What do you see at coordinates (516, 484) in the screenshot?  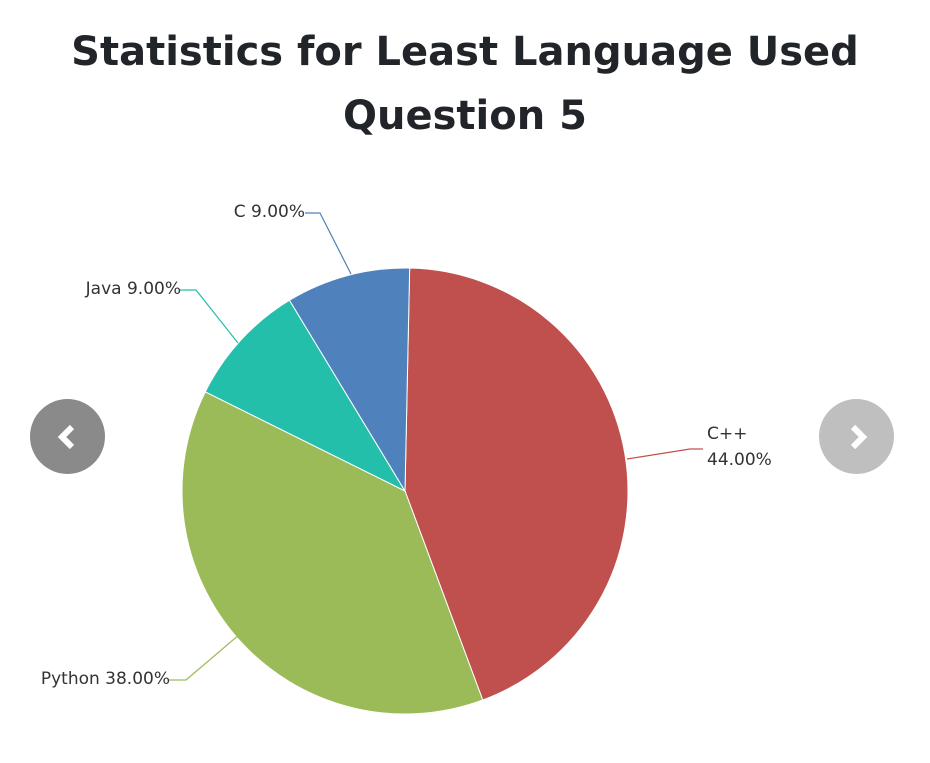 I see `pie-slice-cplusplus` at bounding box center [516, 484].